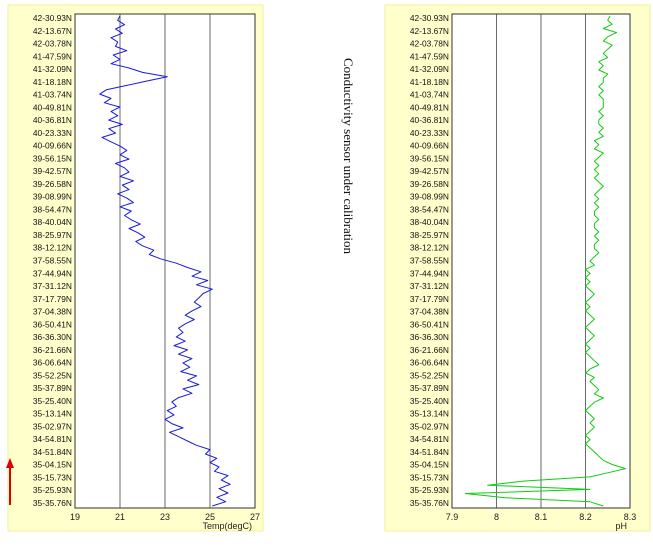 The image size is (653, 549). I want to click on x-tick-label: 27, so click(255, 517).